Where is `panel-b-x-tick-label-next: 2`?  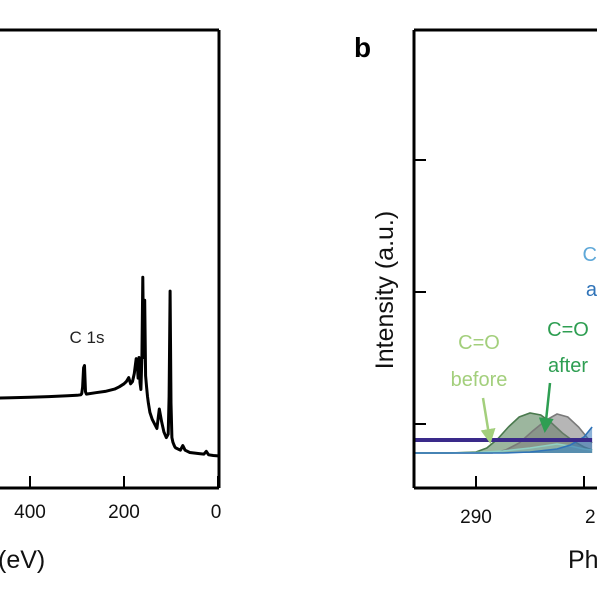 panel-b-x-tick-label-next: 2 is located at coordinates (590, 517).